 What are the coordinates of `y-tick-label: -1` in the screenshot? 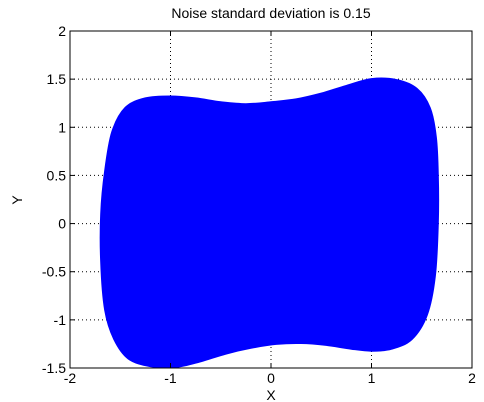 It's located at (60, 320).